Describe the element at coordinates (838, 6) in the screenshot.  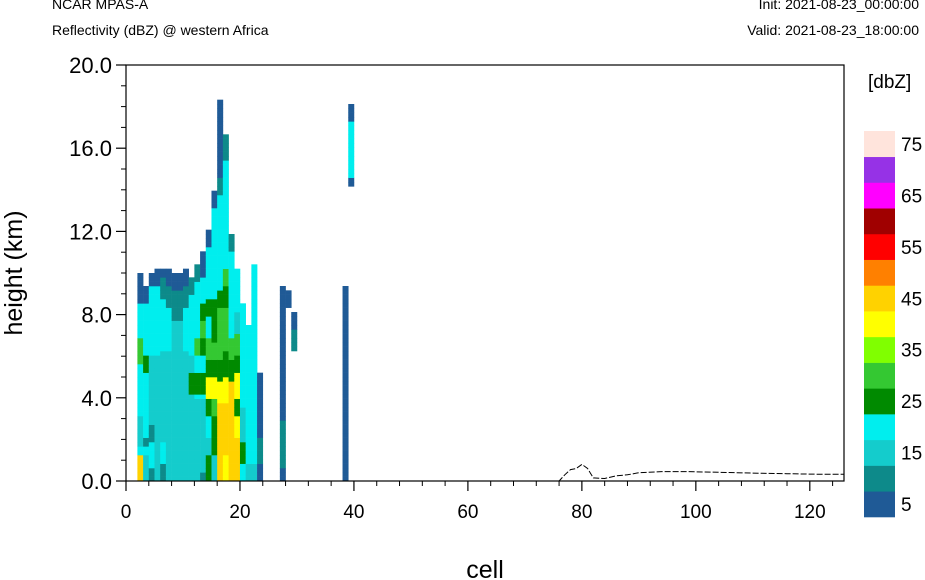
I see `init-time: Init: 2021-08-23_00:00:00` at that location.